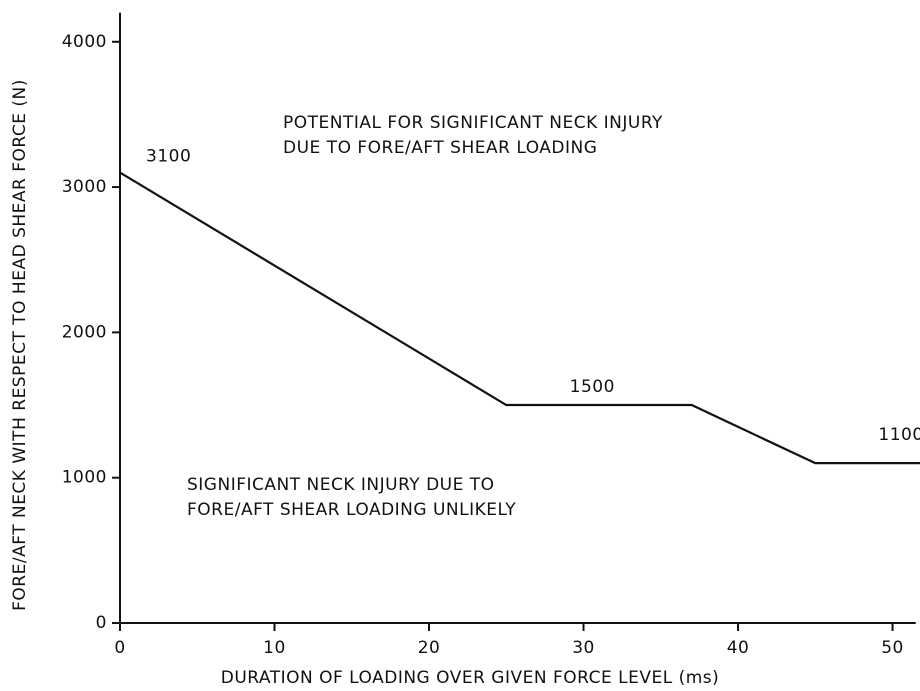 This screenshot has height=691, width=920. Describe the element at coordinates (274, 648) in the screenshot. I see `x-tick-label: 10` at that location.